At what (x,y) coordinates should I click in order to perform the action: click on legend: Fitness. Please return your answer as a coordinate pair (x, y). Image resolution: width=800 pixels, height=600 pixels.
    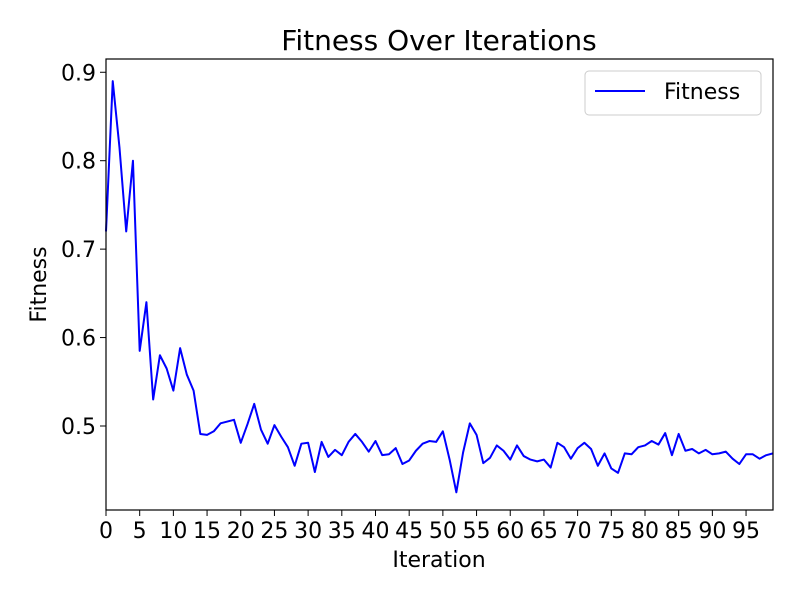
    Looking at the image, I should click on (673, 93).